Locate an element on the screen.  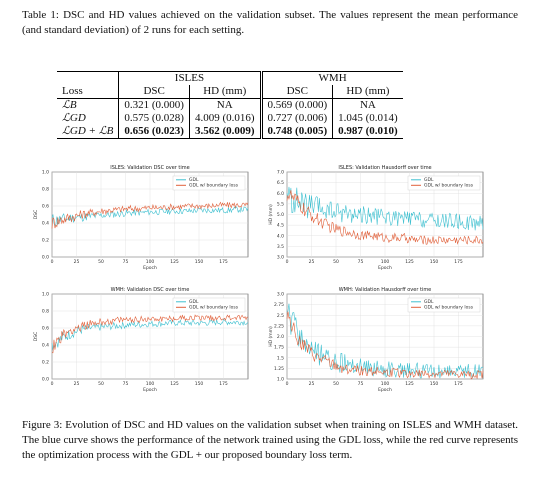
group-wmh: WMH is located at coordinates (331, 78).